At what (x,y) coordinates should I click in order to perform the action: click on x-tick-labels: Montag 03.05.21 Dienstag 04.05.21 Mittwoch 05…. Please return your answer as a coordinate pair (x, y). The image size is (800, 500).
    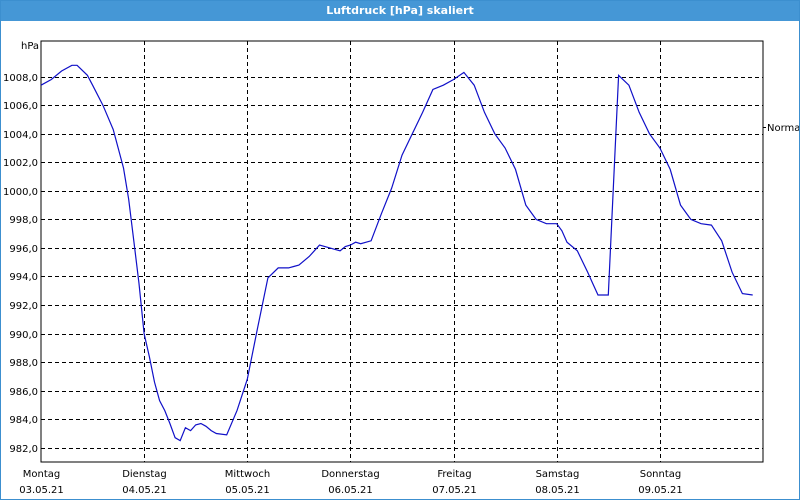
    Looking at the image, I should click on (351, 482).